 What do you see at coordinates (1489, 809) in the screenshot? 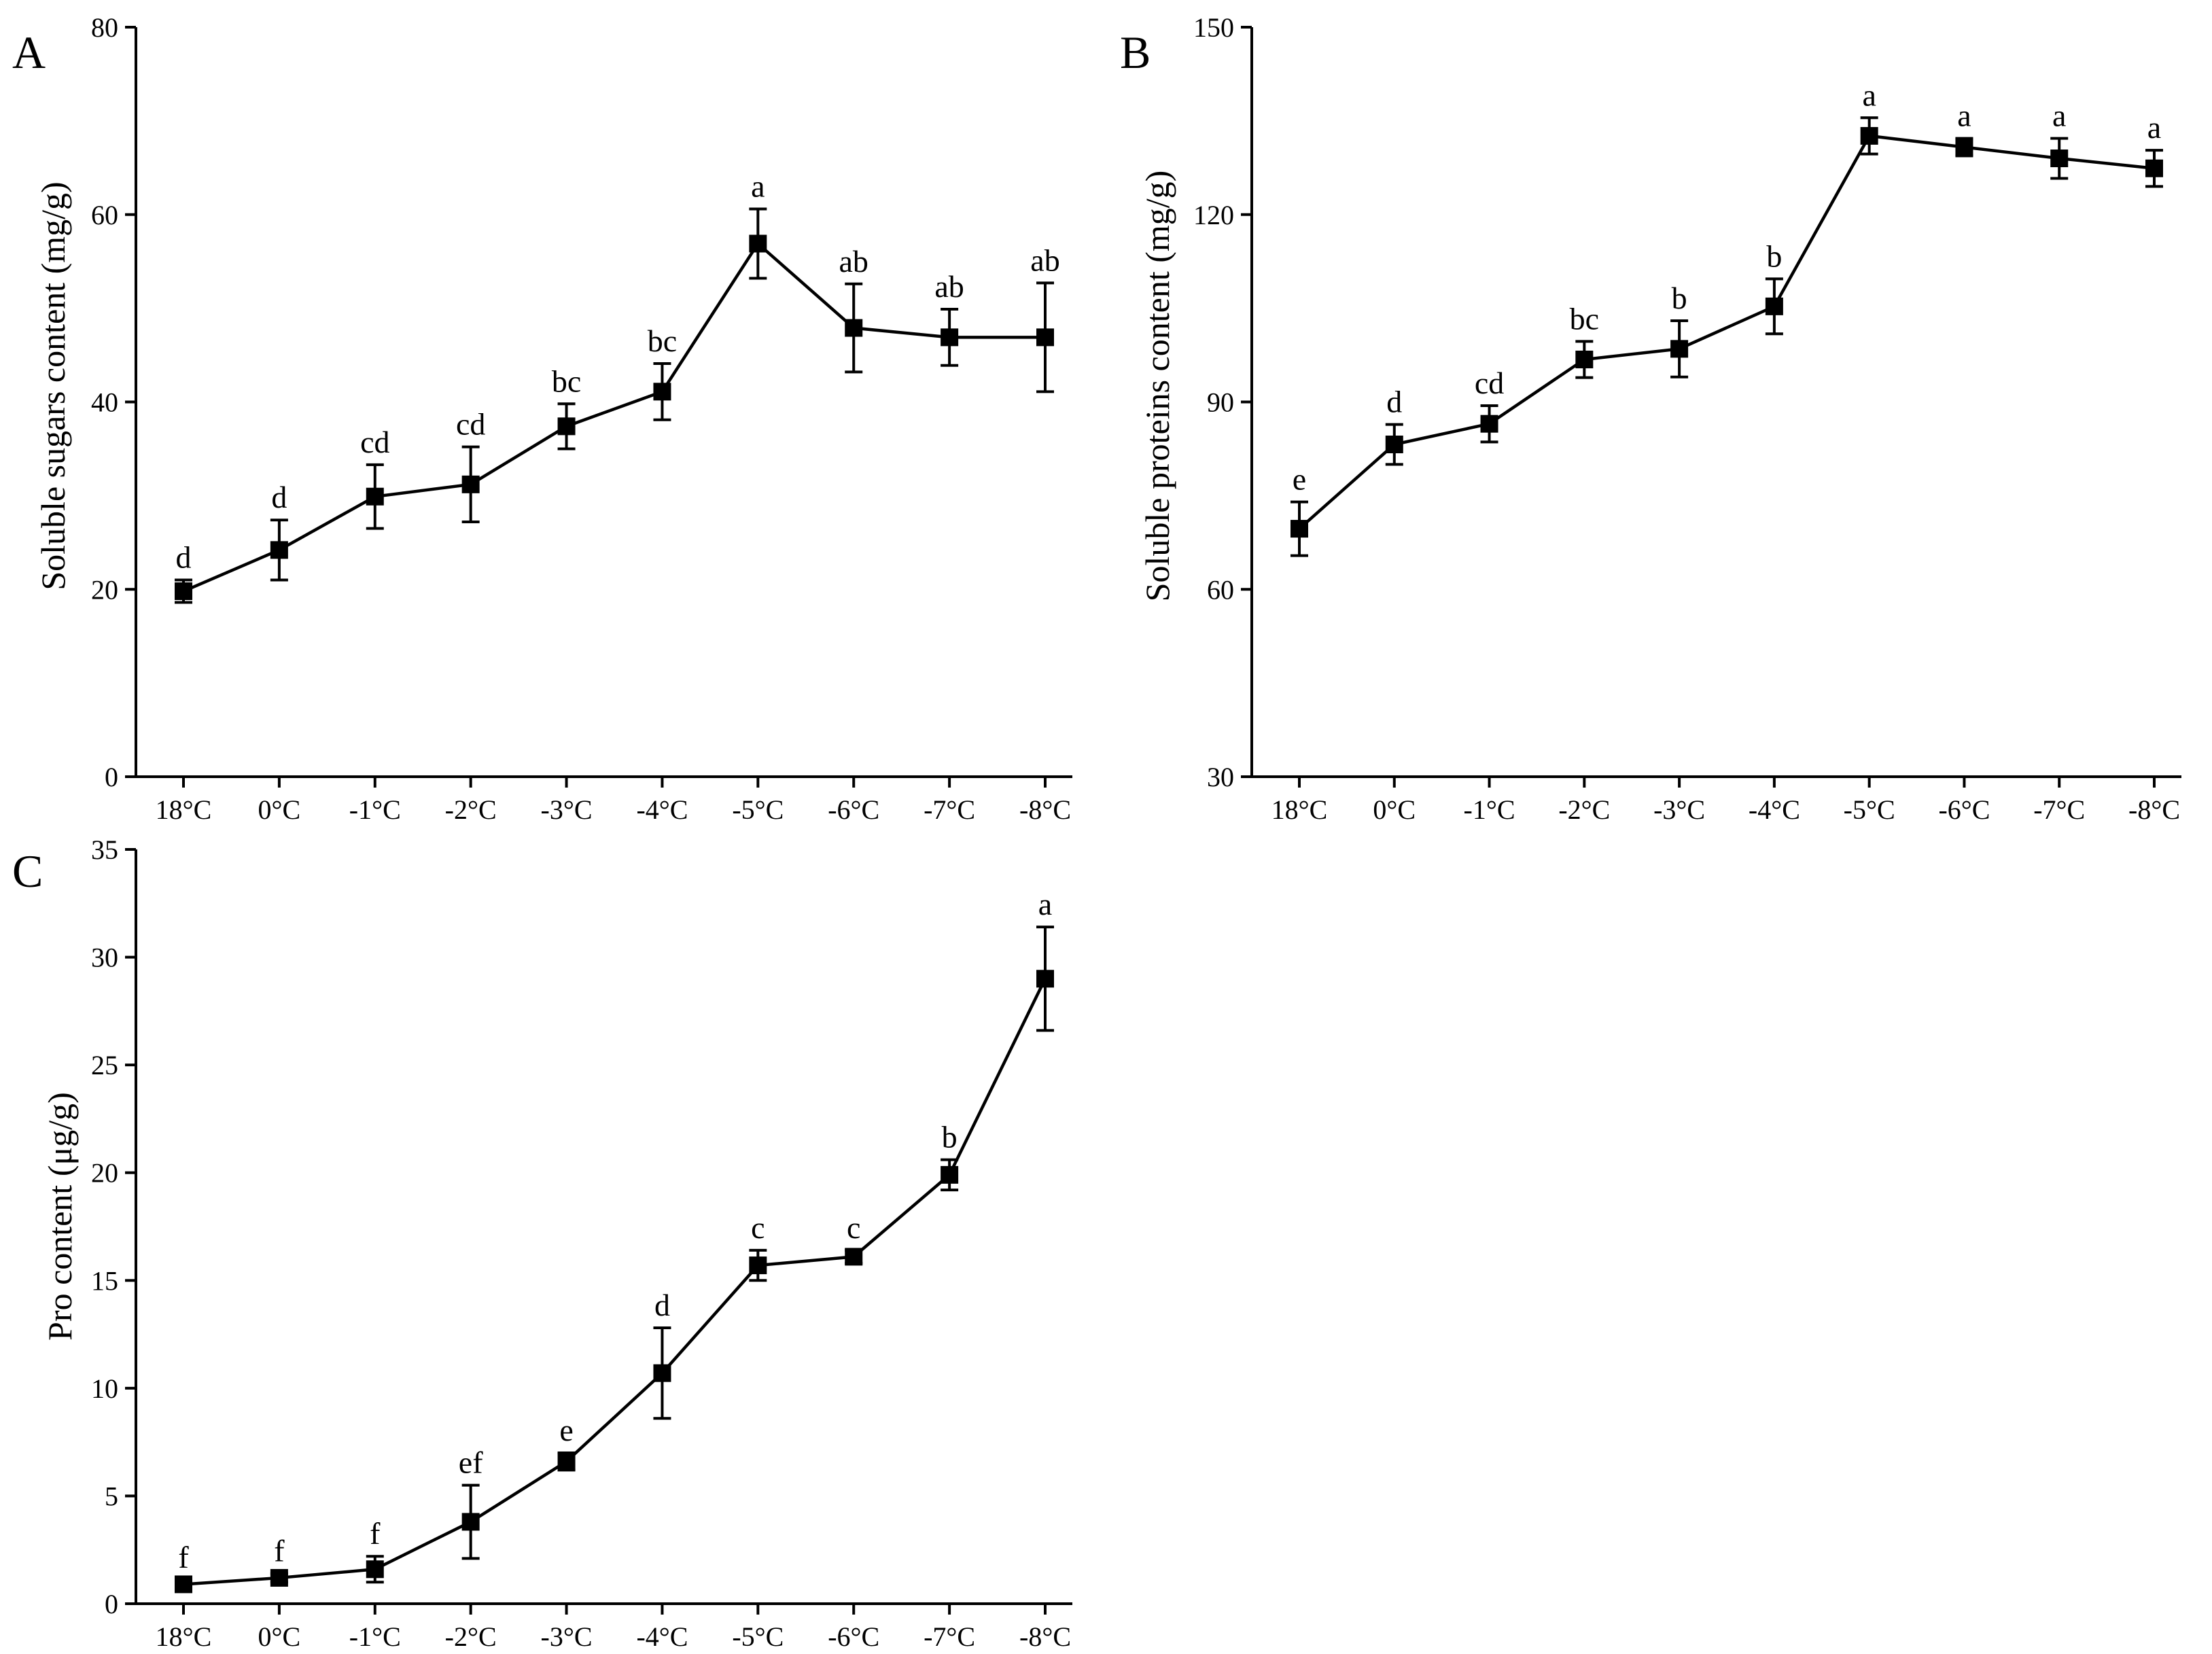
I see `x-tick-label: -1°C` at bounding box center [1489, 809].